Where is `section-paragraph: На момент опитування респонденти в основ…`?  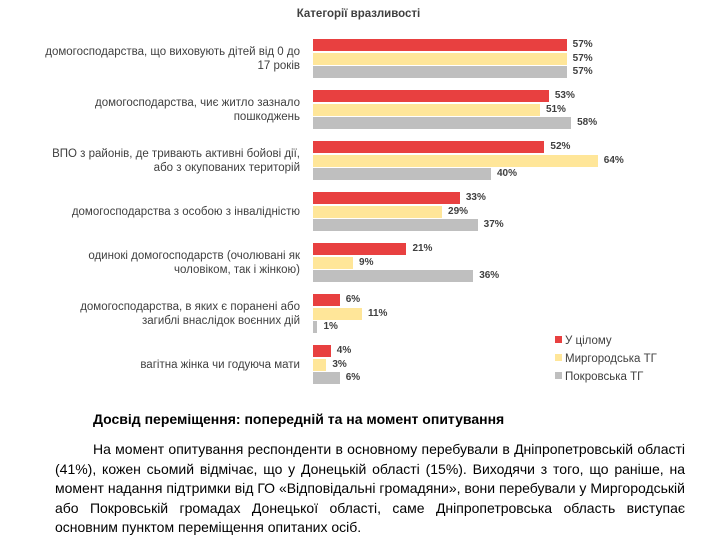
section-paragraph: На момент опитування респонденти в основ… is located at coordinates (370, 488).